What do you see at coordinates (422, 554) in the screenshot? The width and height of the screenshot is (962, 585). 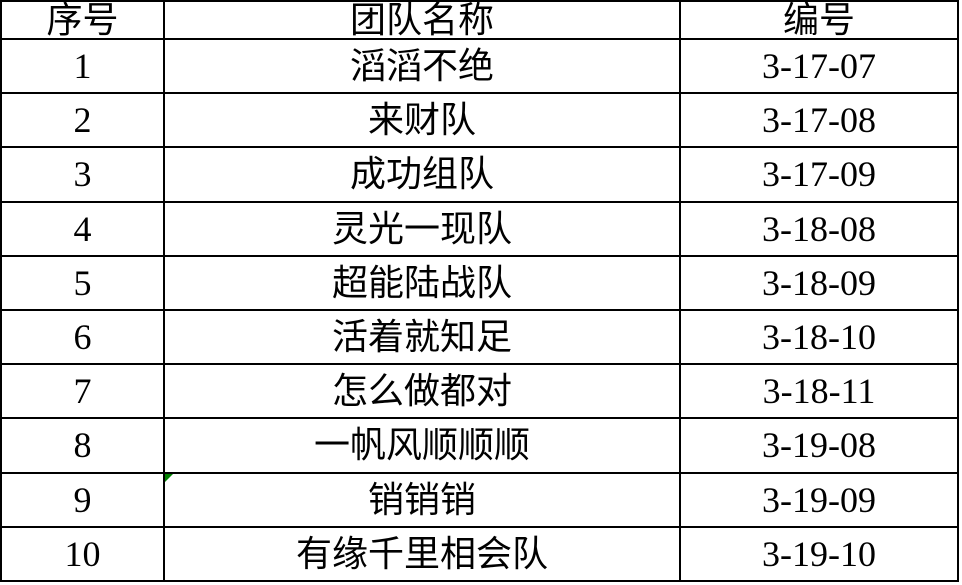 I see `cell-team-name: 有缘千里相会队` at bounding box center [422, 554].